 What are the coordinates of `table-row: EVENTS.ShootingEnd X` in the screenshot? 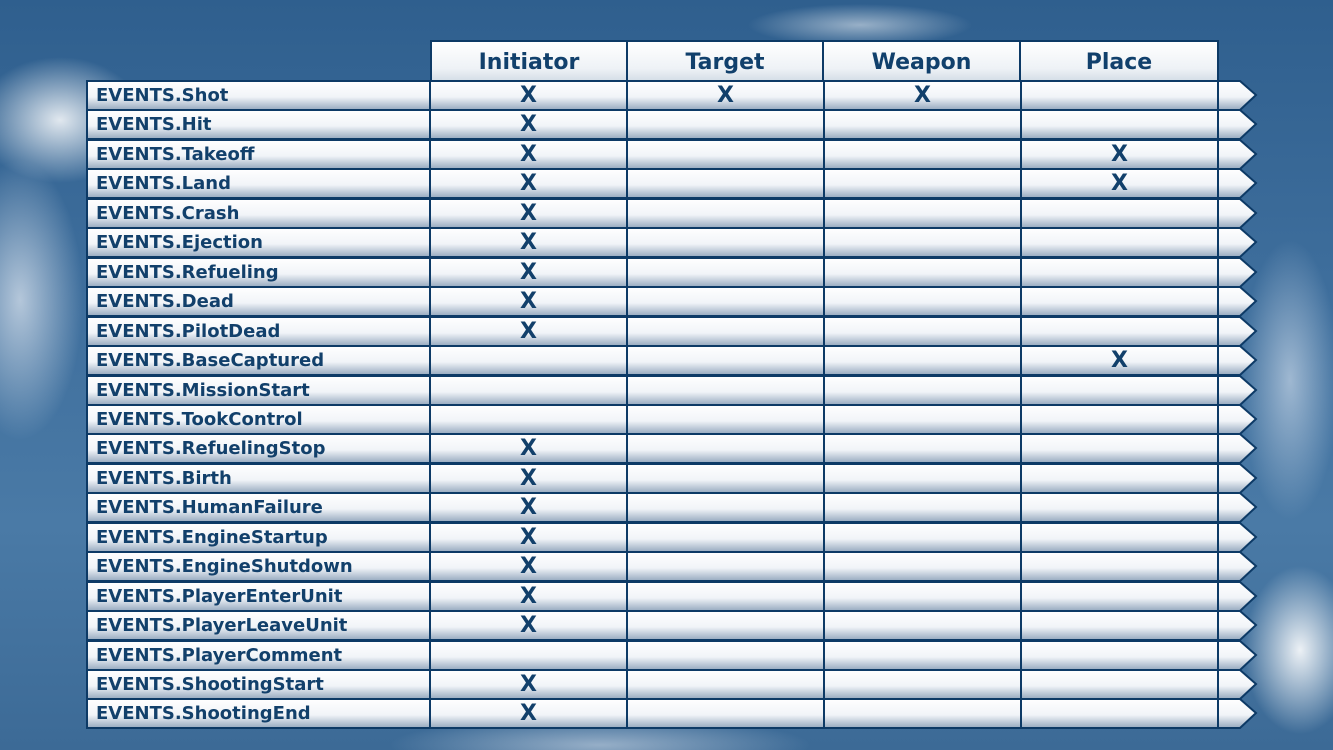 It's located at (672, 714).